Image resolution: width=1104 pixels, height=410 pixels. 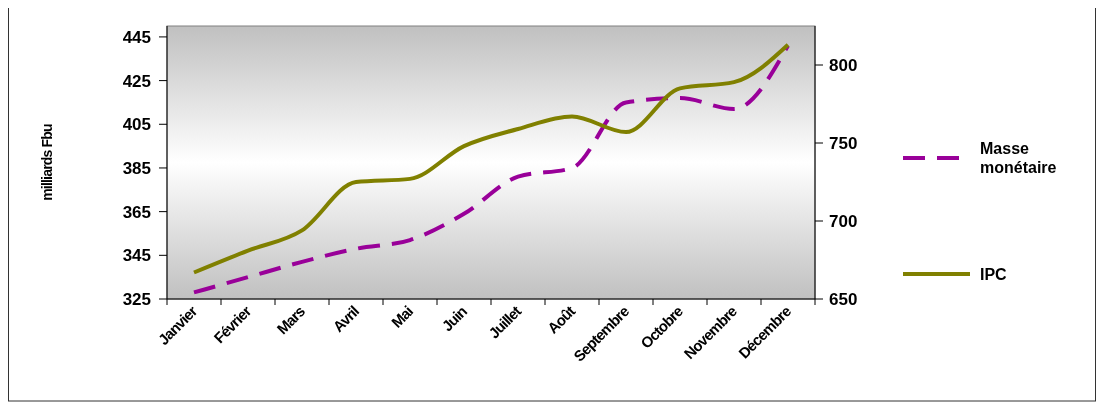 I want to click on y-tick-label: 445, so click(x=136, y=37).